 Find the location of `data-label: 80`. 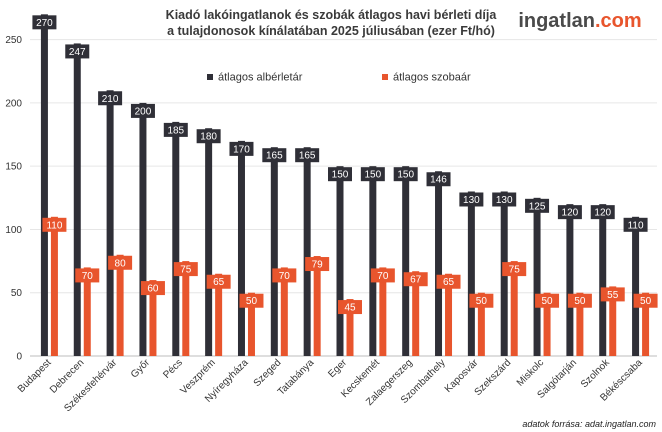

data-label: 80 is located at coordinates (121, 263).